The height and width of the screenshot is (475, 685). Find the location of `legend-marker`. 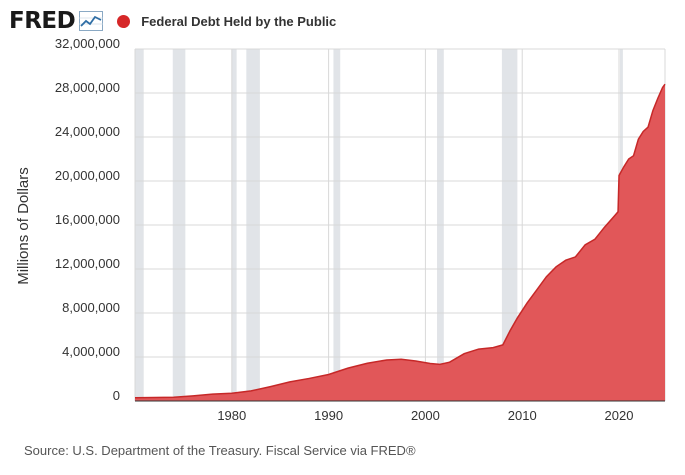

legend-marker is located at coordinates (124, 21).